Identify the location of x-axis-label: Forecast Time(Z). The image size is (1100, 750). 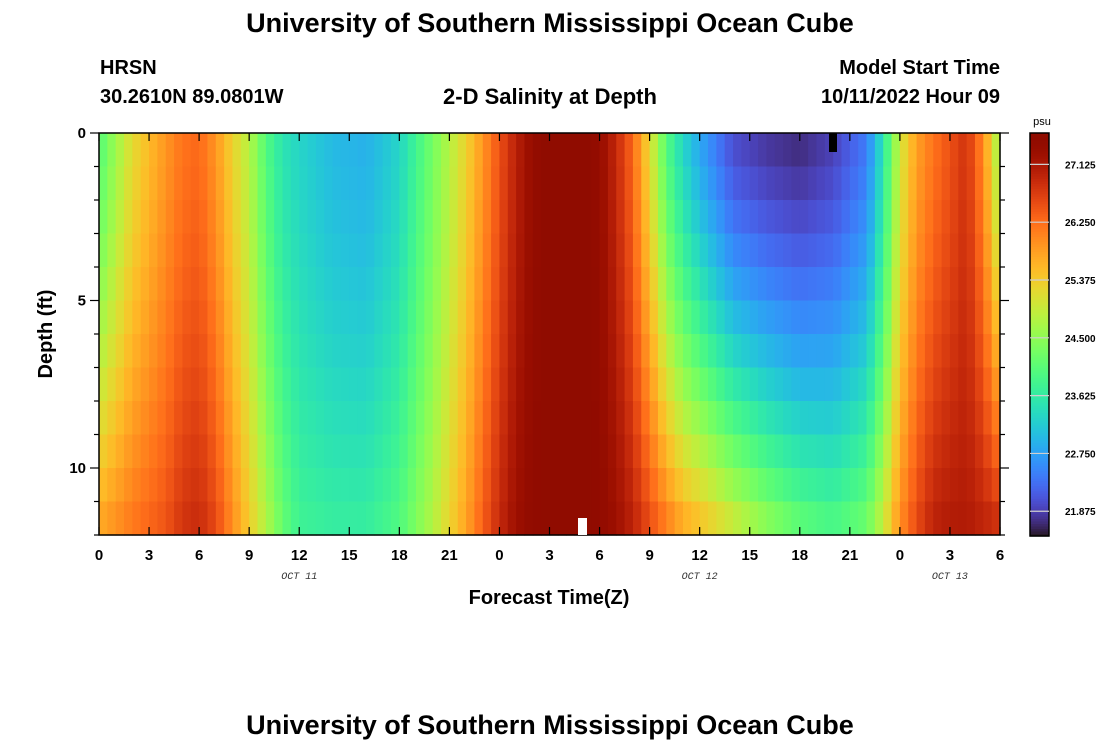
(549, 598).